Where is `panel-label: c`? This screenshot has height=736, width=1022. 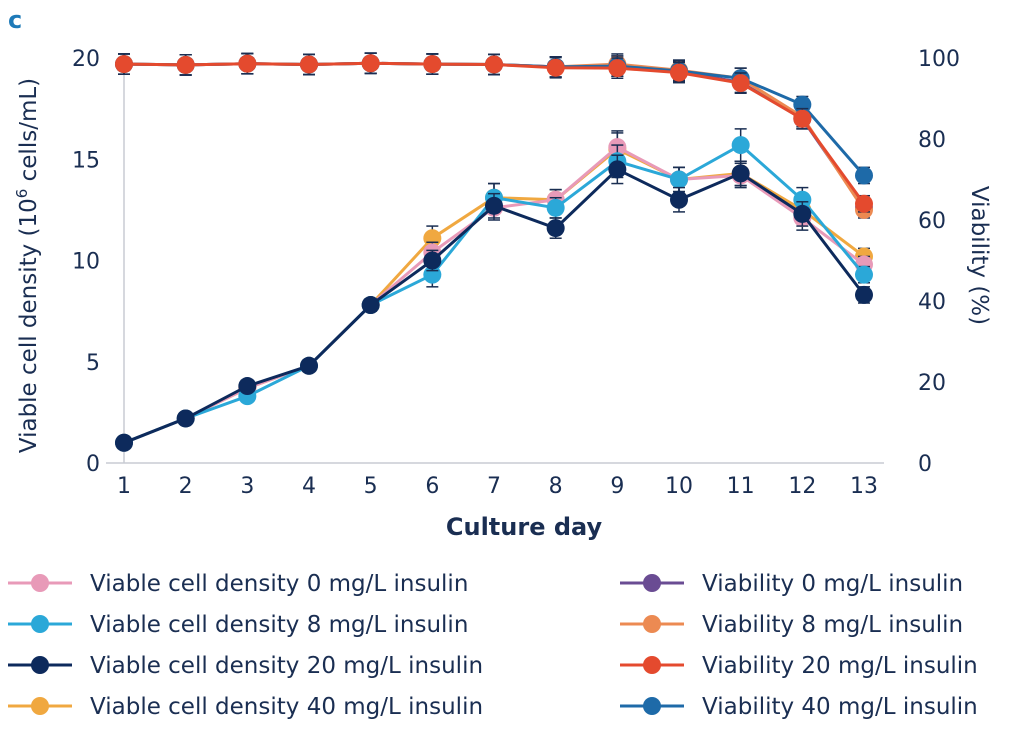 panel-label: c is located at coordinates (15, 20).